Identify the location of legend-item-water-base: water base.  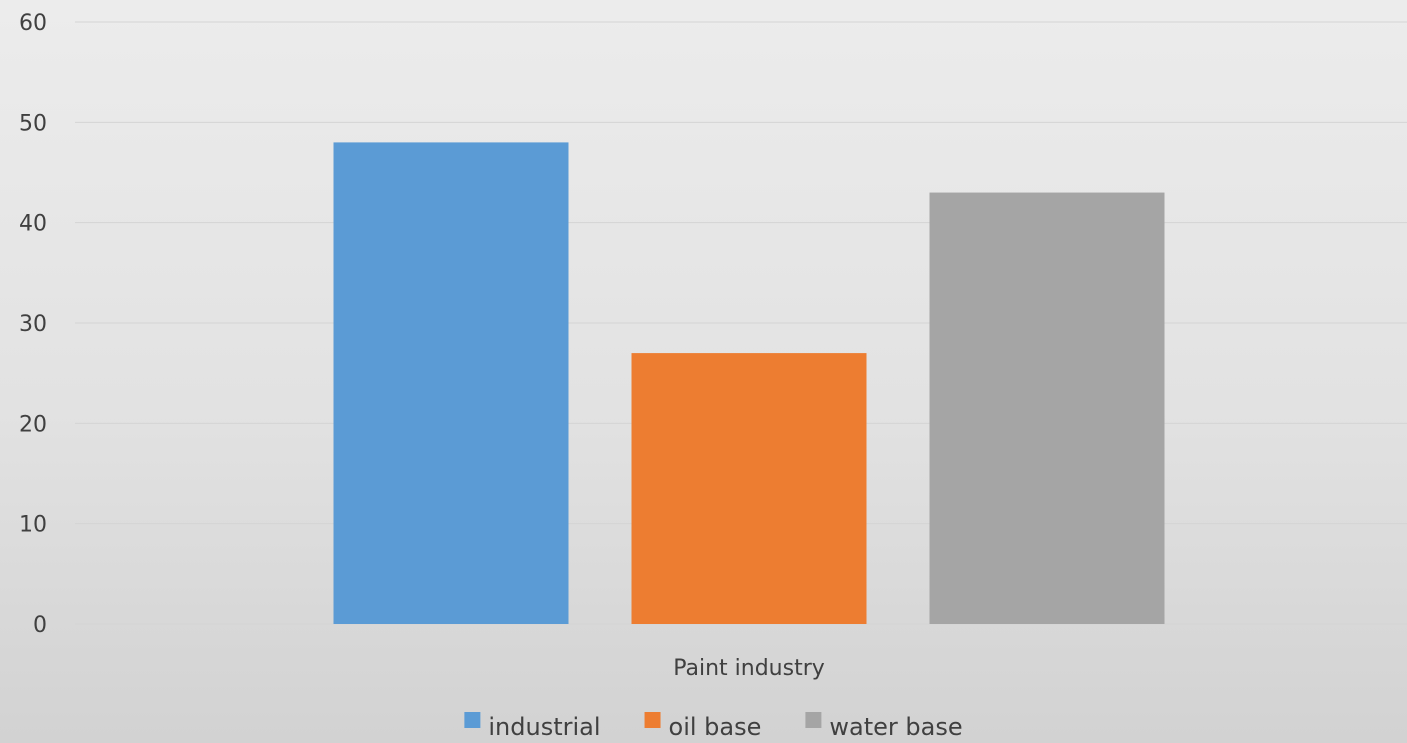
(884, 726).